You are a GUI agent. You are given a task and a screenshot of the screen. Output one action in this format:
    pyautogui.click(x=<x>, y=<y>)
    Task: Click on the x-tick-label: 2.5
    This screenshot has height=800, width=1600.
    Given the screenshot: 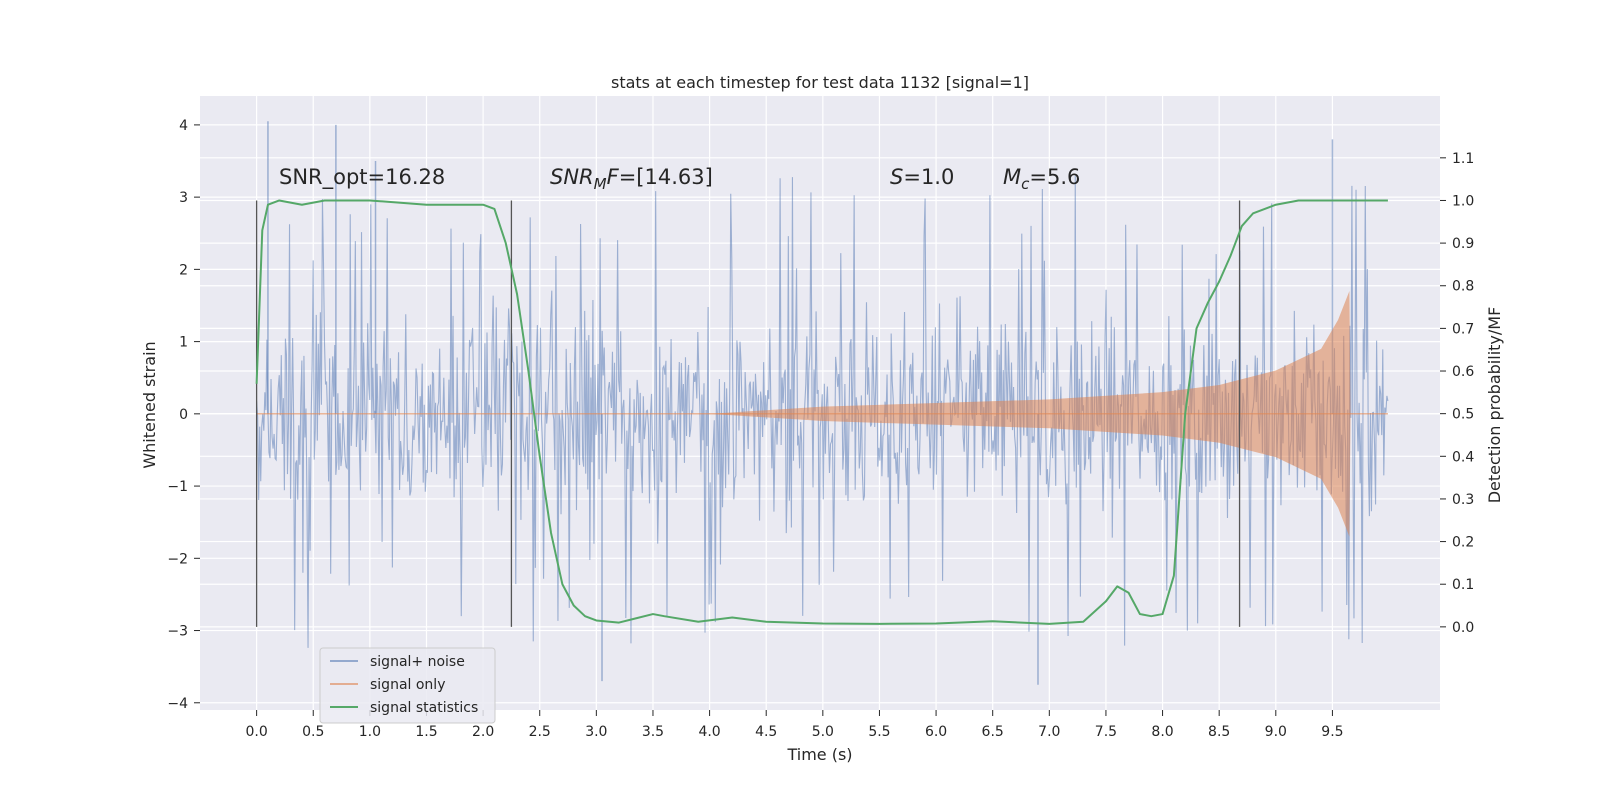 What is the action you would take?
    pyautogui.click(x=540, y=732)
    